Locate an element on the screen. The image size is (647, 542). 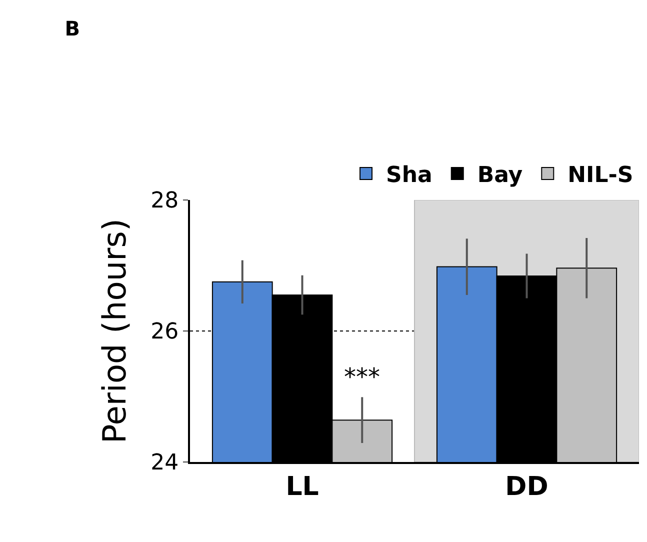
y-tick-label: 24 is located at coordinates (164, 463).